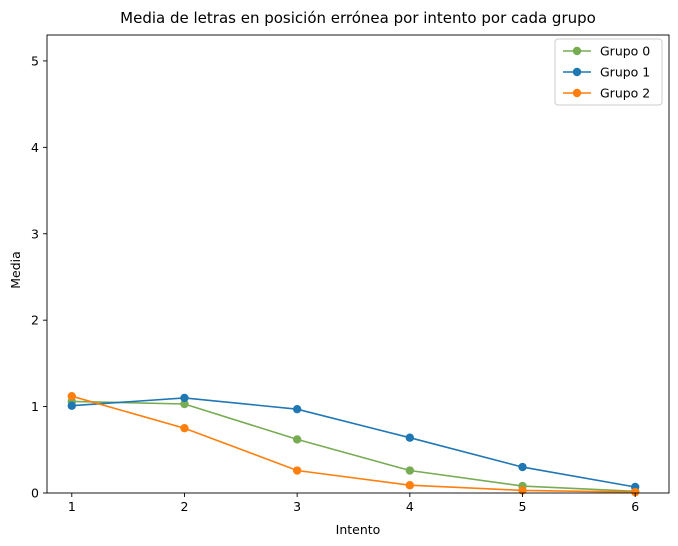 This screenshot has width=678, height=546. I want to click on y-tick-label: 0, so click(35, 493).